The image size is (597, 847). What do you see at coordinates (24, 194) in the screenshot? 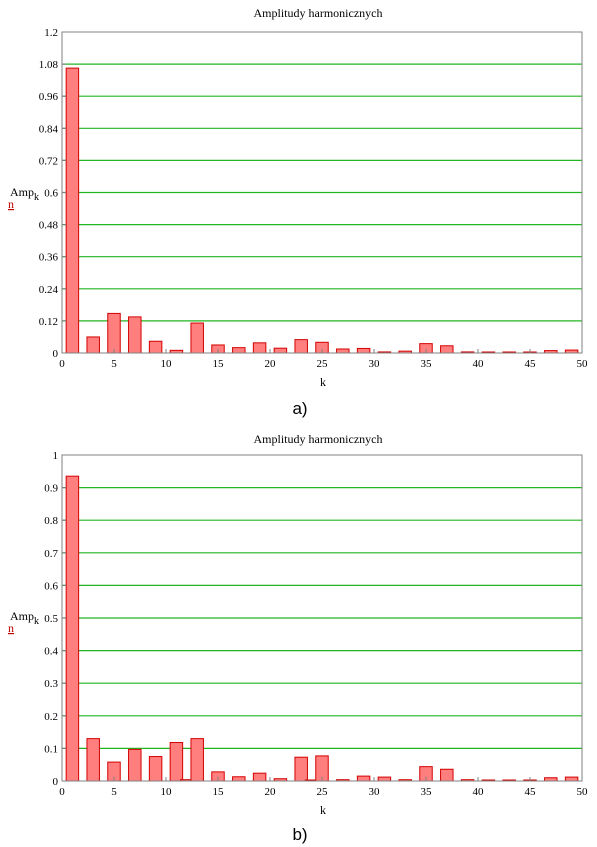
I see `chart-a-ylabel: Ampk` at bounding box center [24, 194].